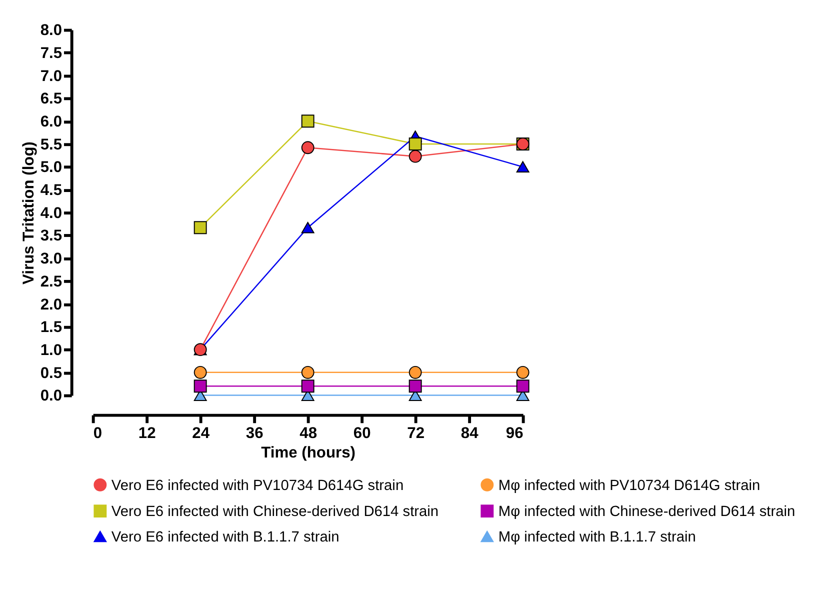 This screenshot has height=597, width=816. What do you see at coordinates (257, 486) in the screenshot?
I see `legend-label: Vero E6 infected with PV10734 D614G strain` at bounding box center [257, 486].